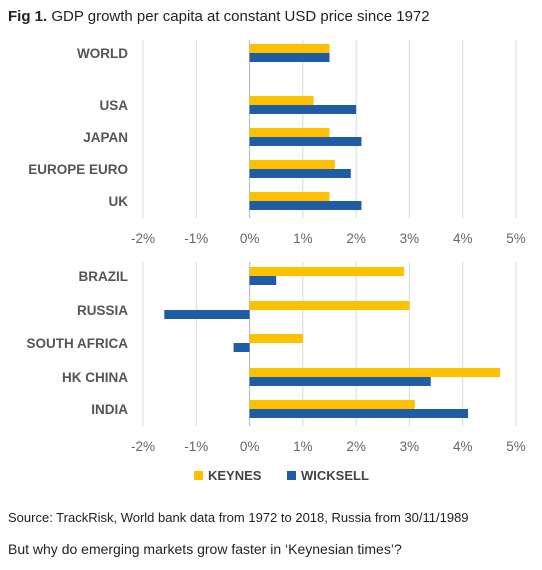 The height and width of the screenshot is (570, 542). I want to click on category-label: INDIA, so click(109, 409).